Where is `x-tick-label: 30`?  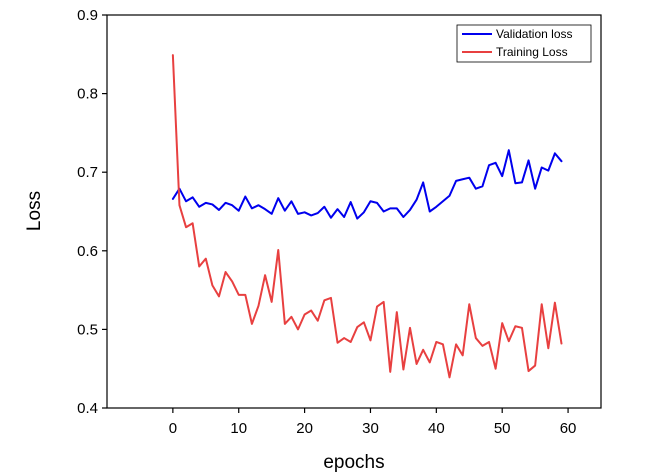
x-tick-label: 30 is located at coordinates (370, 428).